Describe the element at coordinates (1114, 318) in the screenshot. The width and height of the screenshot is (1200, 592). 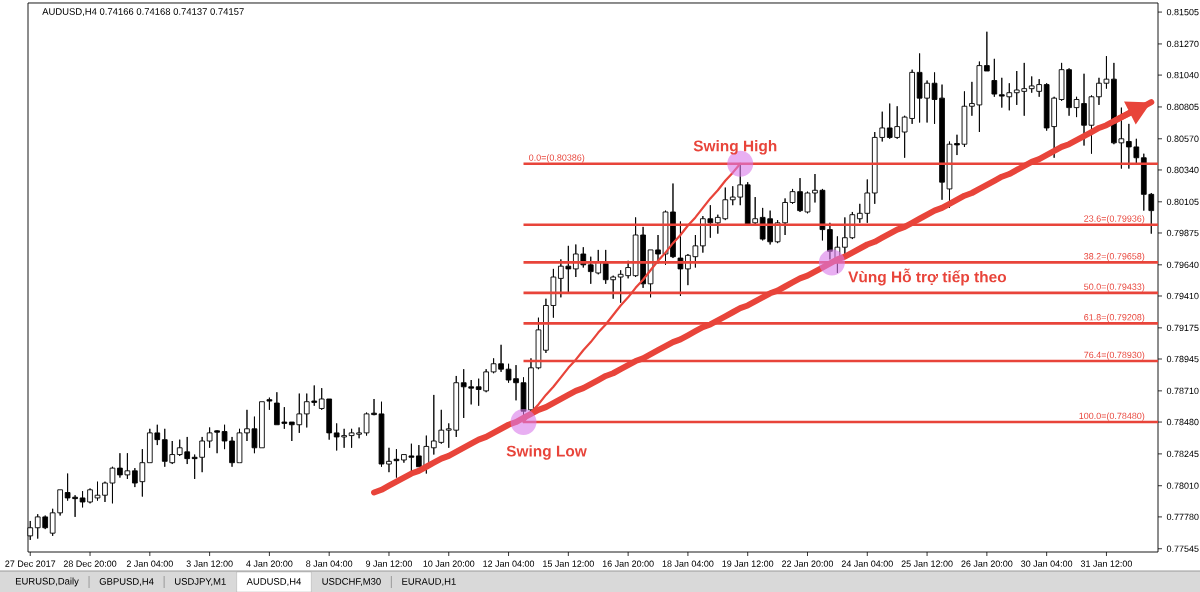
I see `ref-line-label: 61.8=(0.79208)` at that location.